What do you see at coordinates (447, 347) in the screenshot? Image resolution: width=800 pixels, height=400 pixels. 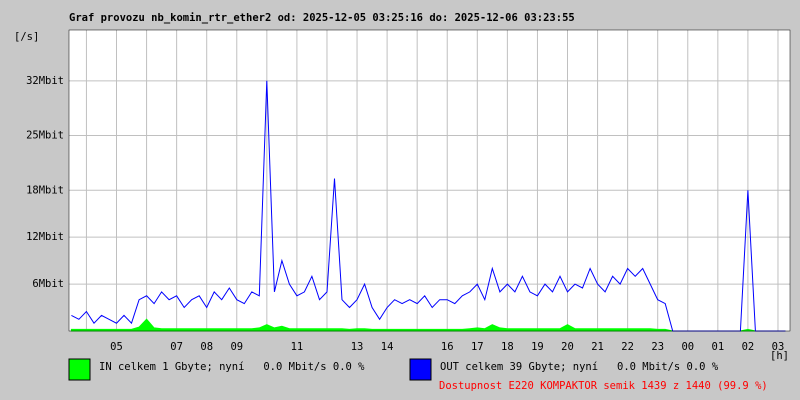 I see `x-tick-label: 16` at bounding box center [447, 347].